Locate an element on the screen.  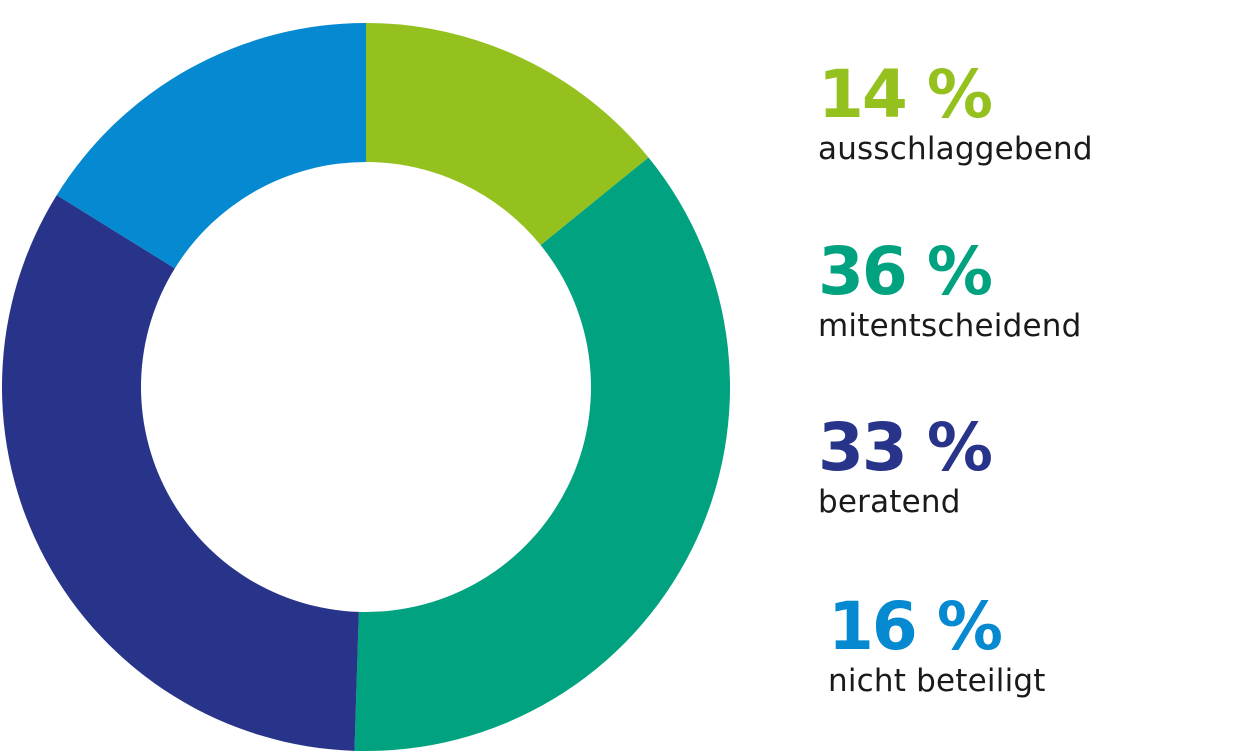
legend-label: nicht beteiligt is located at coordinates (937, 681).